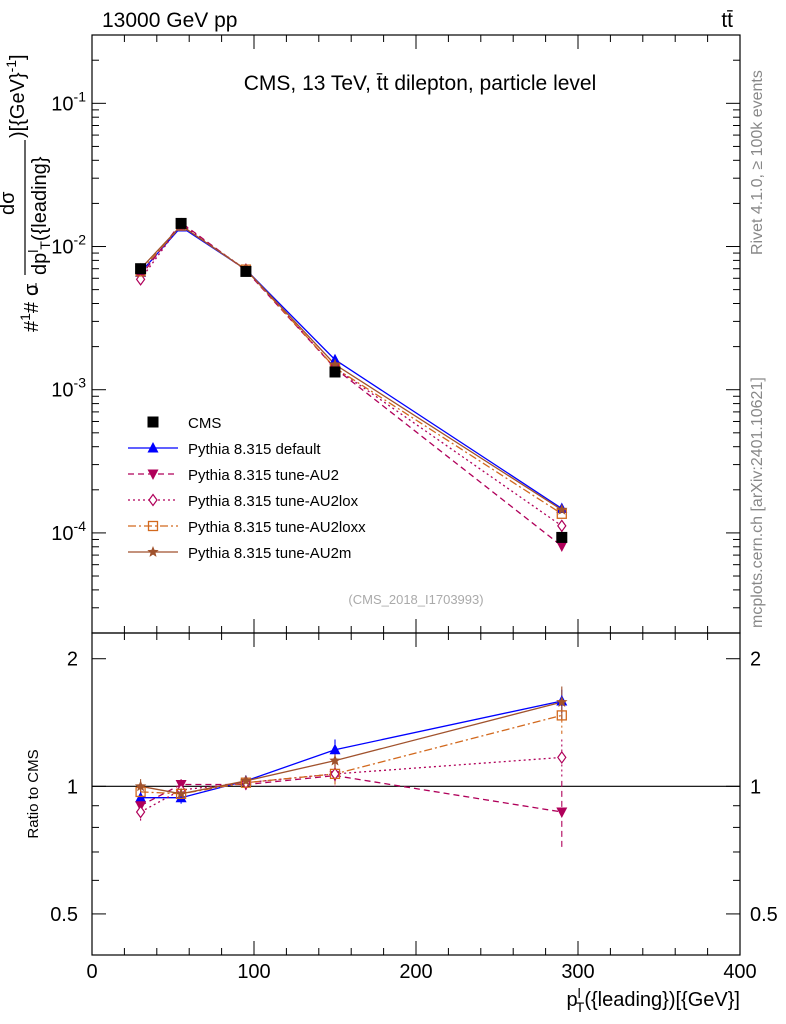 Image resolution: width=786 pixels, height=1024 pixels. Describe the element at coordinates (757, 502) in the screenshot. I see `mcplots-label: mcplots.cern.ch [arXiv:2401.10621]` at that location.